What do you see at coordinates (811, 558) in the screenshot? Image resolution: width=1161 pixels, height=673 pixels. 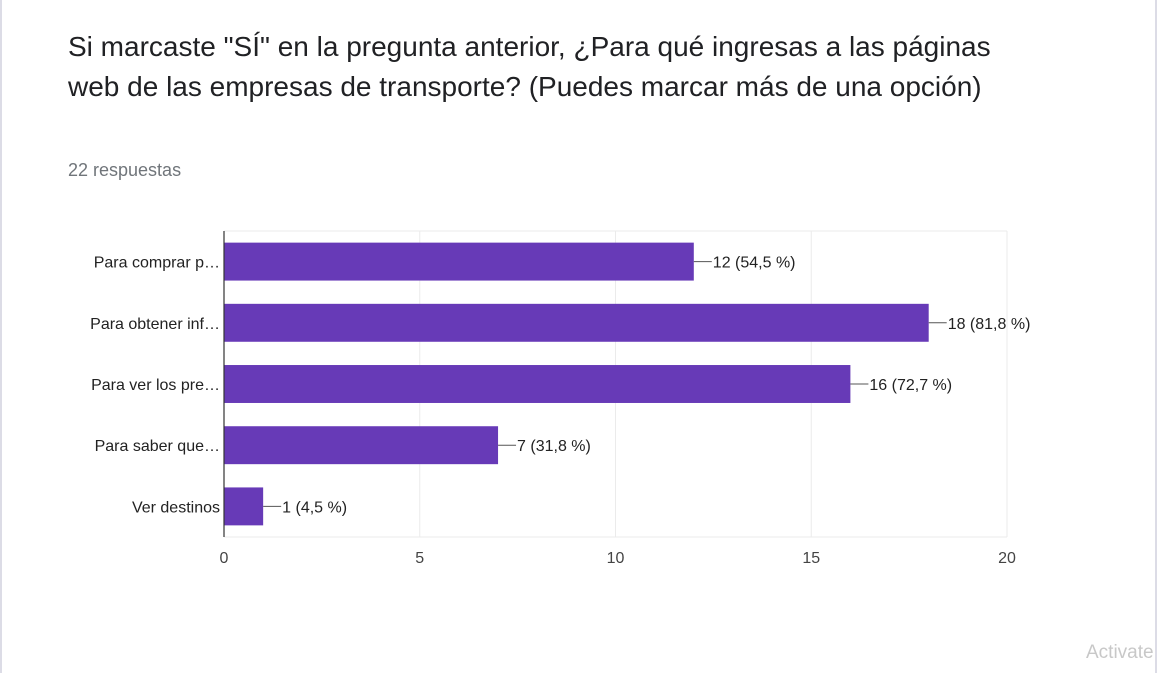 I see `x-tick-label: 15` at bounding box center [811, 558].